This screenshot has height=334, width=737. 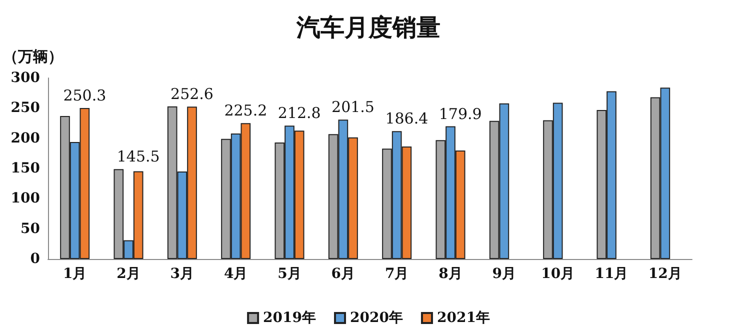 I want to click on data-label: 212.8, so click(x=299, y=113).